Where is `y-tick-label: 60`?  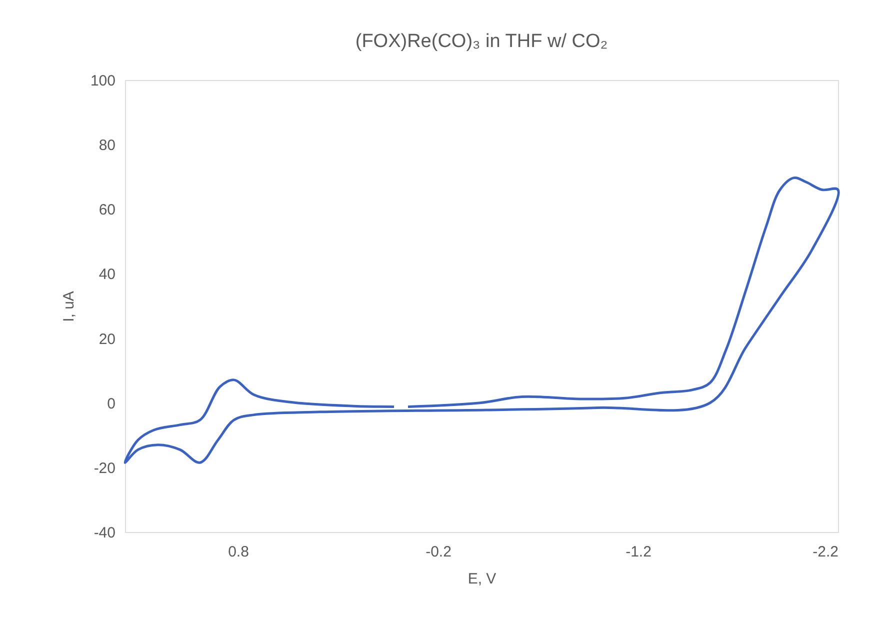
y-tick-label: 60 is located at coordinates (107, 210).